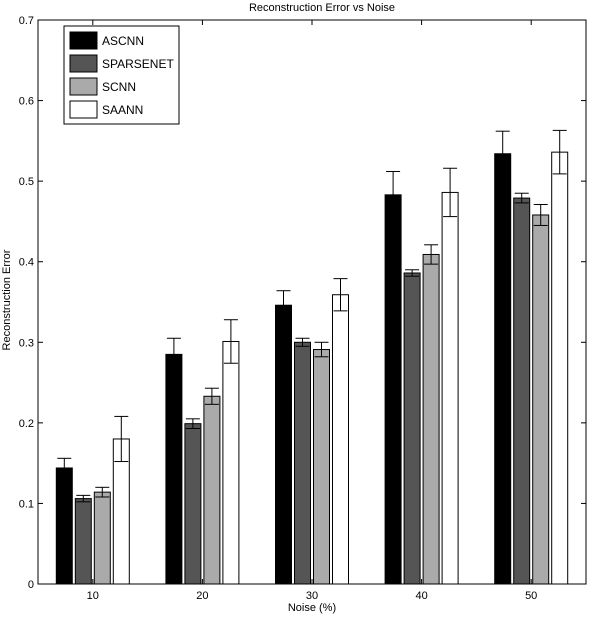 This screenshot has height=623, width=598. I want to click on y-tick-label: 0, so click(31, 585).